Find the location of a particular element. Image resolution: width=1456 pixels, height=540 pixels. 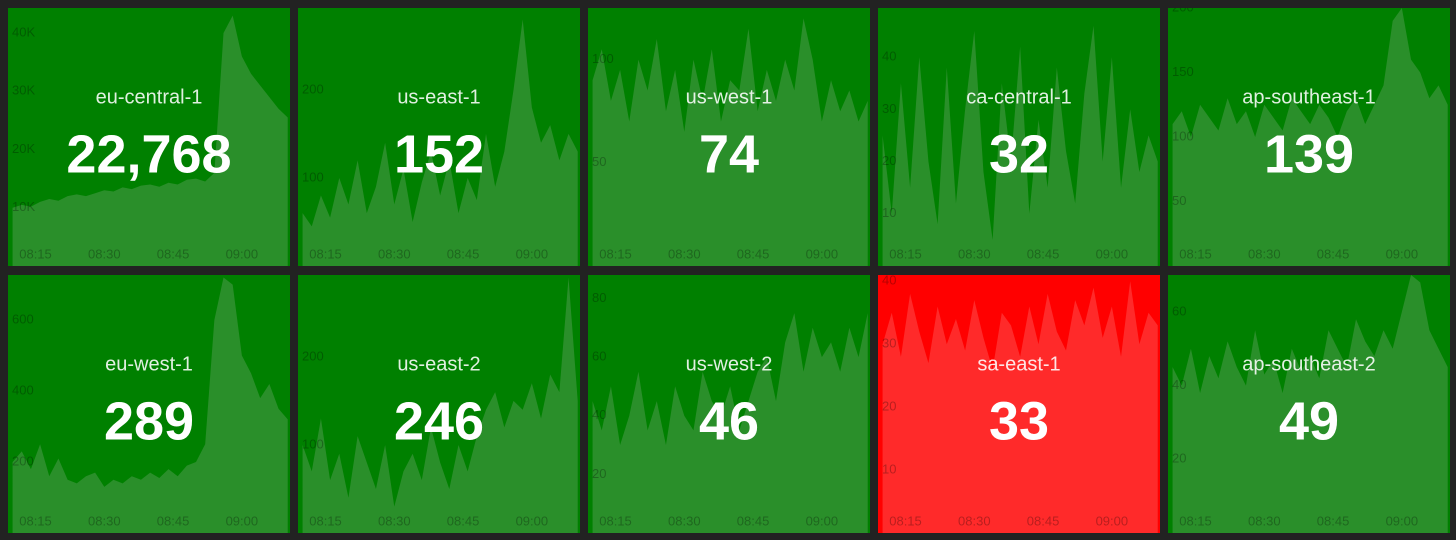

stat-panel: 50 100 08:15 08:30 08:45 09:00 us-west-1 74 is located at coordinates (729, 137).